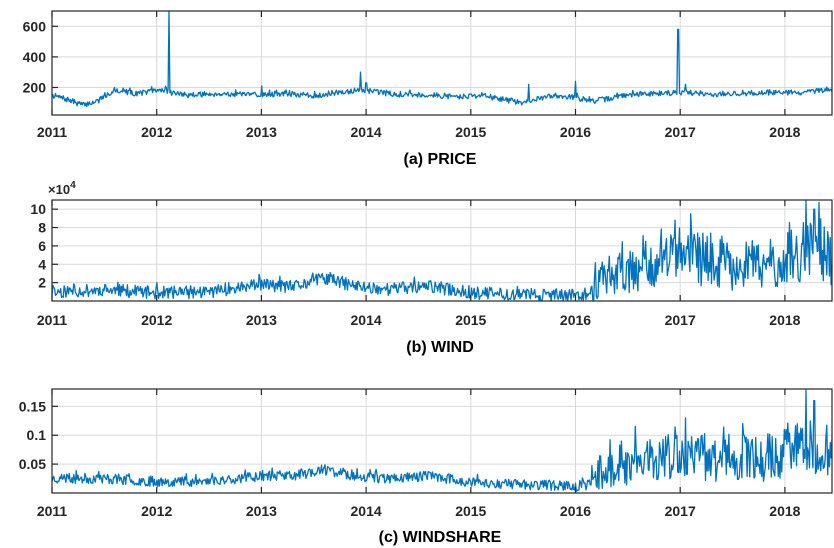 This screenshot has width=834, height=548. What do you see at coordinates (440, 537) in the screenshot?
I see `windshare-caption: (c) WINDSHARE` at bounding box center [440, 537].